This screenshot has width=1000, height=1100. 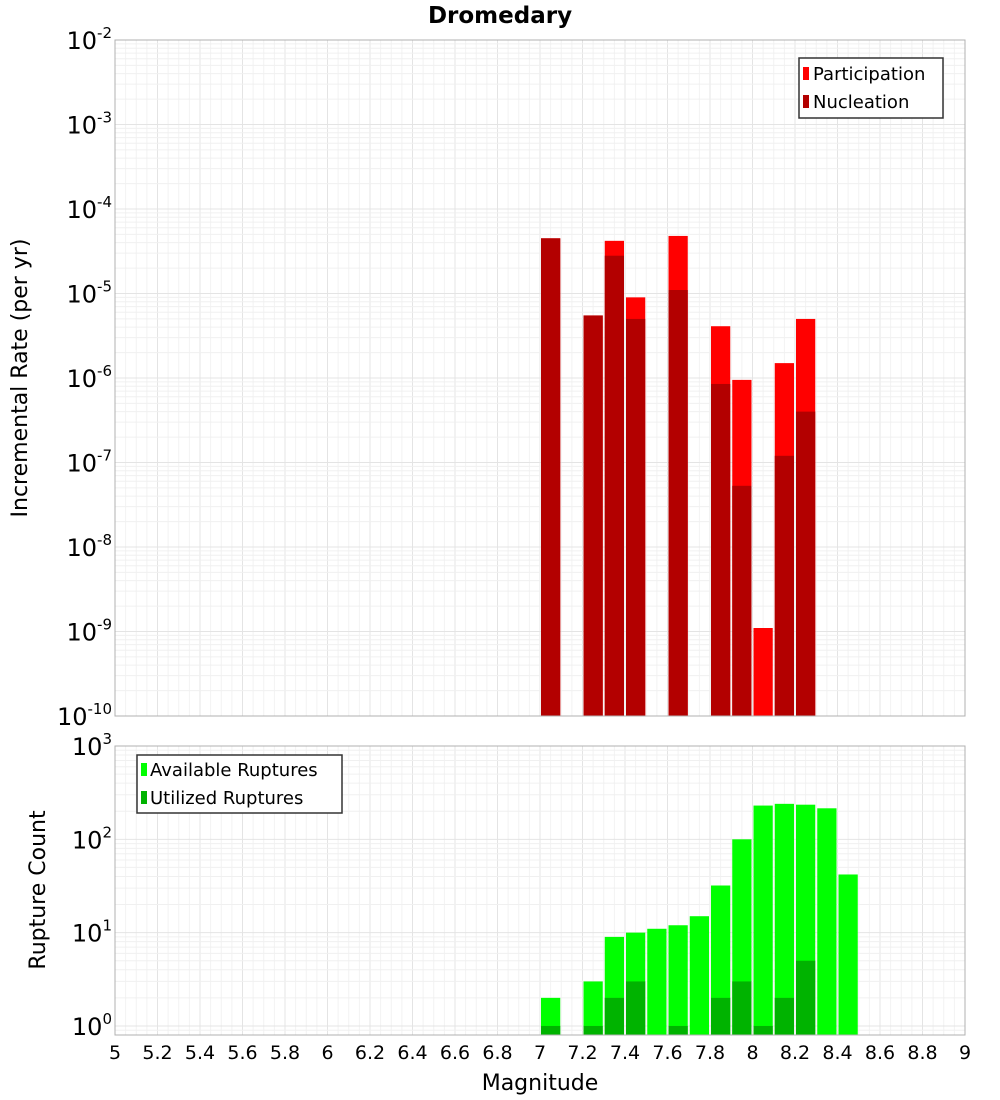 I want to click on rate-y-ticks: 10⁻¹⁰ 10⁻⁹ 10⁻⁸ 10⁻⁷ 10⁻⁶ 10⁻⁵ 10⁻⁴ 10⁻³ 10⁻², so click(x=84, y=377).